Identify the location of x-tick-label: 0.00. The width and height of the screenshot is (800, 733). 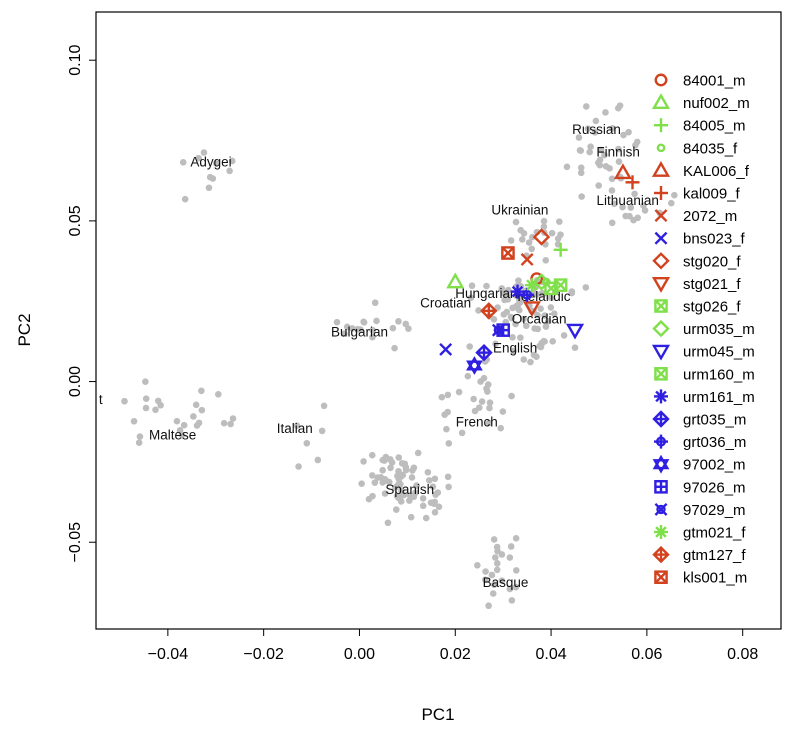
(359, 654).